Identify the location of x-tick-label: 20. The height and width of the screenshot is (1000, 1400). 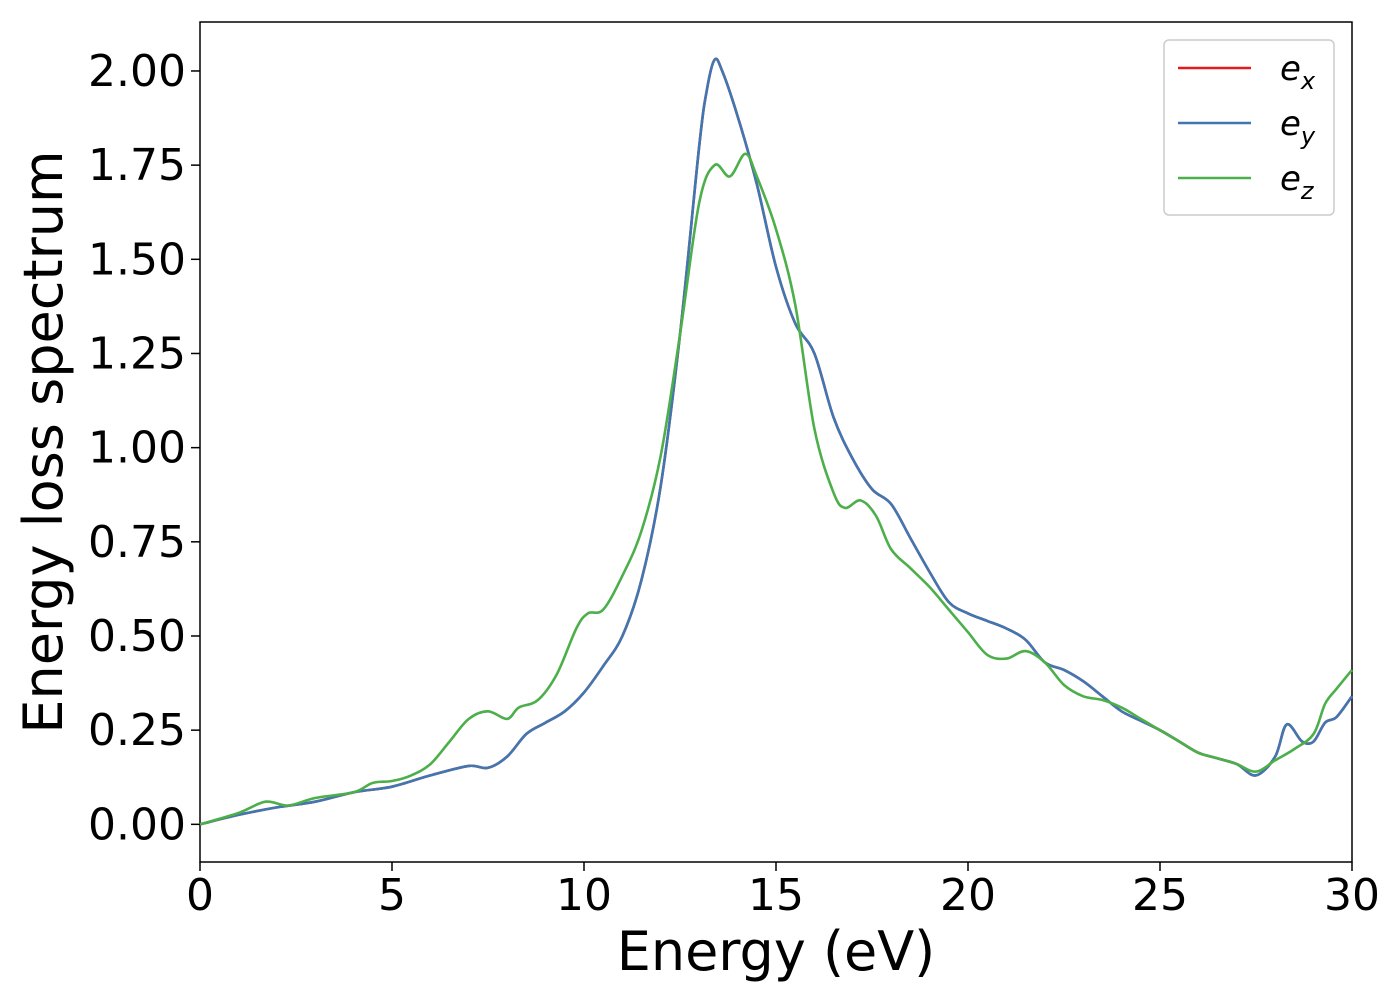
(968, 895).